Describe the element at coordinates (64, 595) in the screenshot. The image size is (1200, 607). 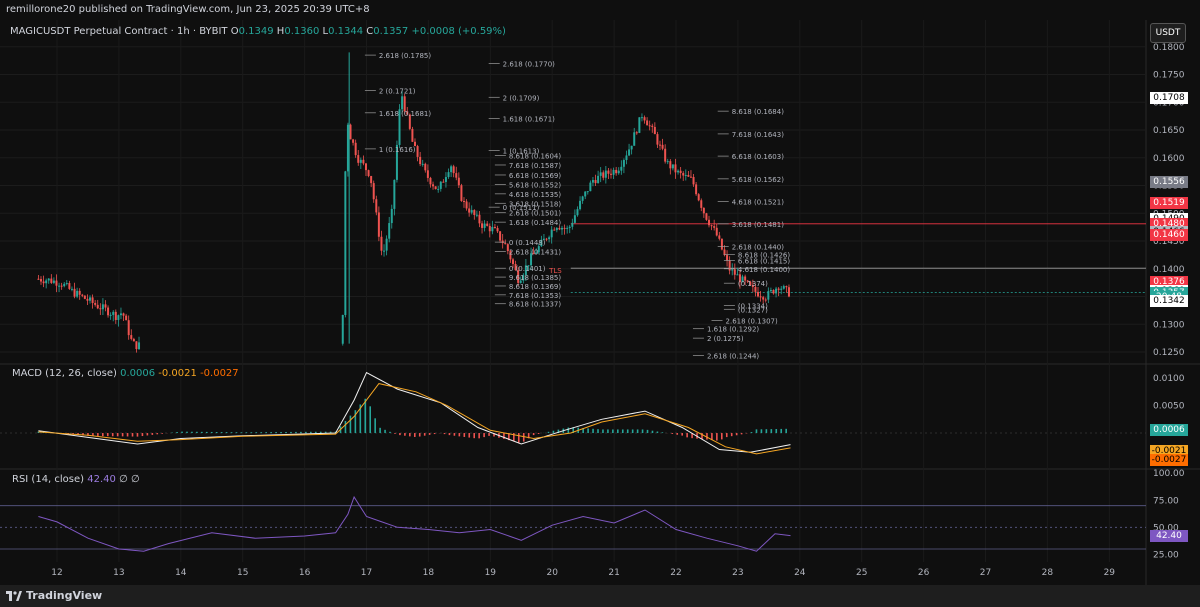
I see `brand-label: TradingView` at that location.